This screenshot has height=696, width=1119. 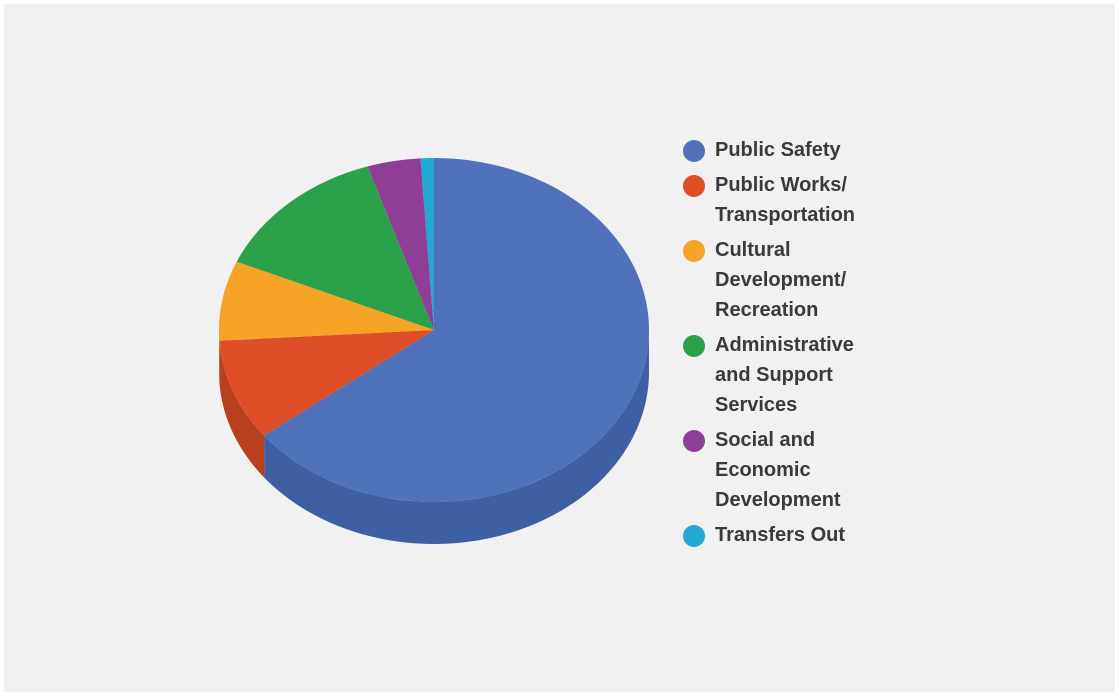 What do you see at coordinates (780, 535) in the screenshot?
I see `legend-label: Transfers Out` at bounding box center [780, 535].